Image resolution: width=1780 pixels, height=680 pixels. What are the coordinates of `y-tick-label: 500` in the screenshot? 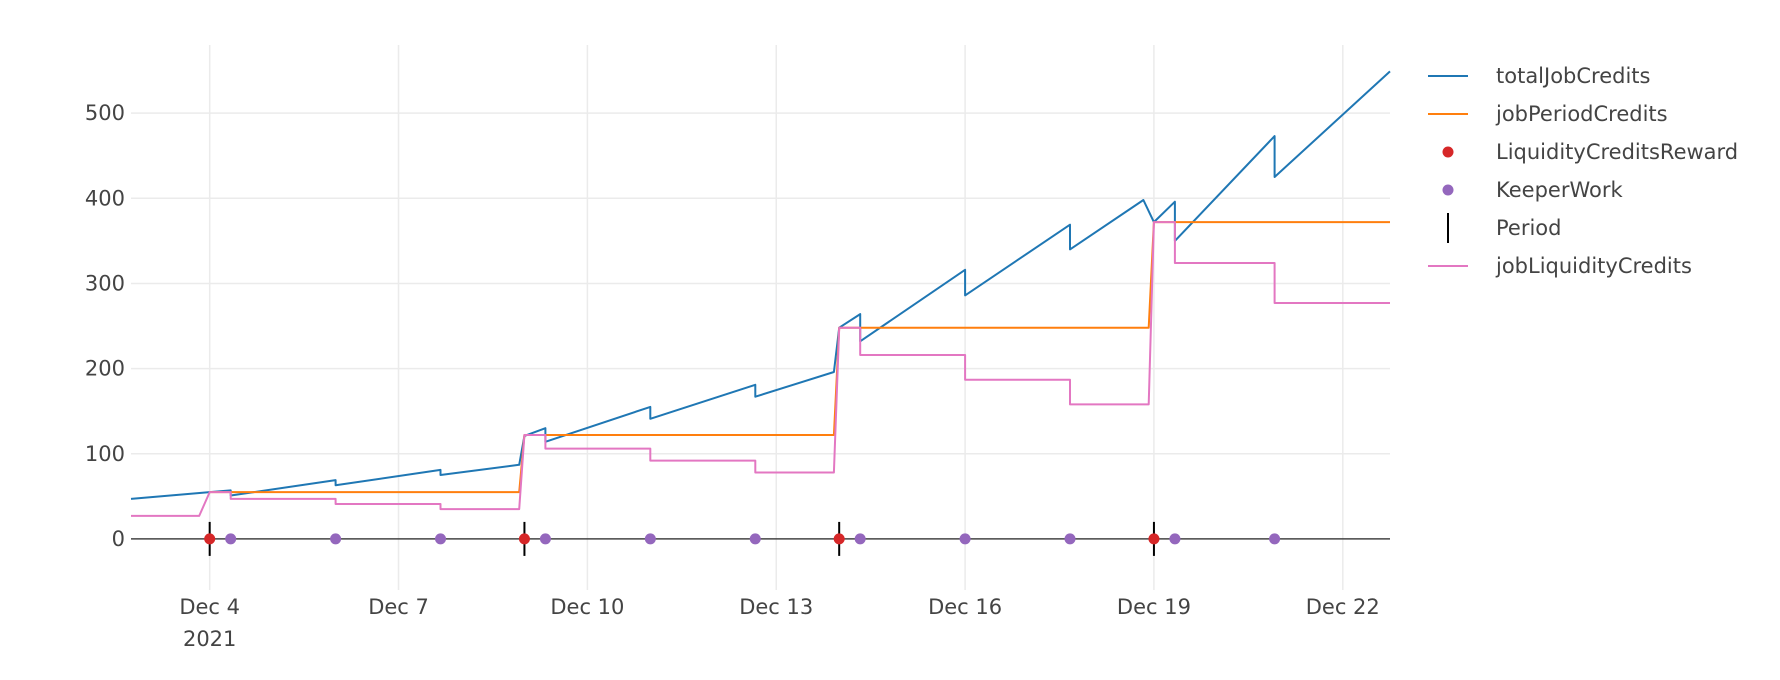 It's located at (105, 113).